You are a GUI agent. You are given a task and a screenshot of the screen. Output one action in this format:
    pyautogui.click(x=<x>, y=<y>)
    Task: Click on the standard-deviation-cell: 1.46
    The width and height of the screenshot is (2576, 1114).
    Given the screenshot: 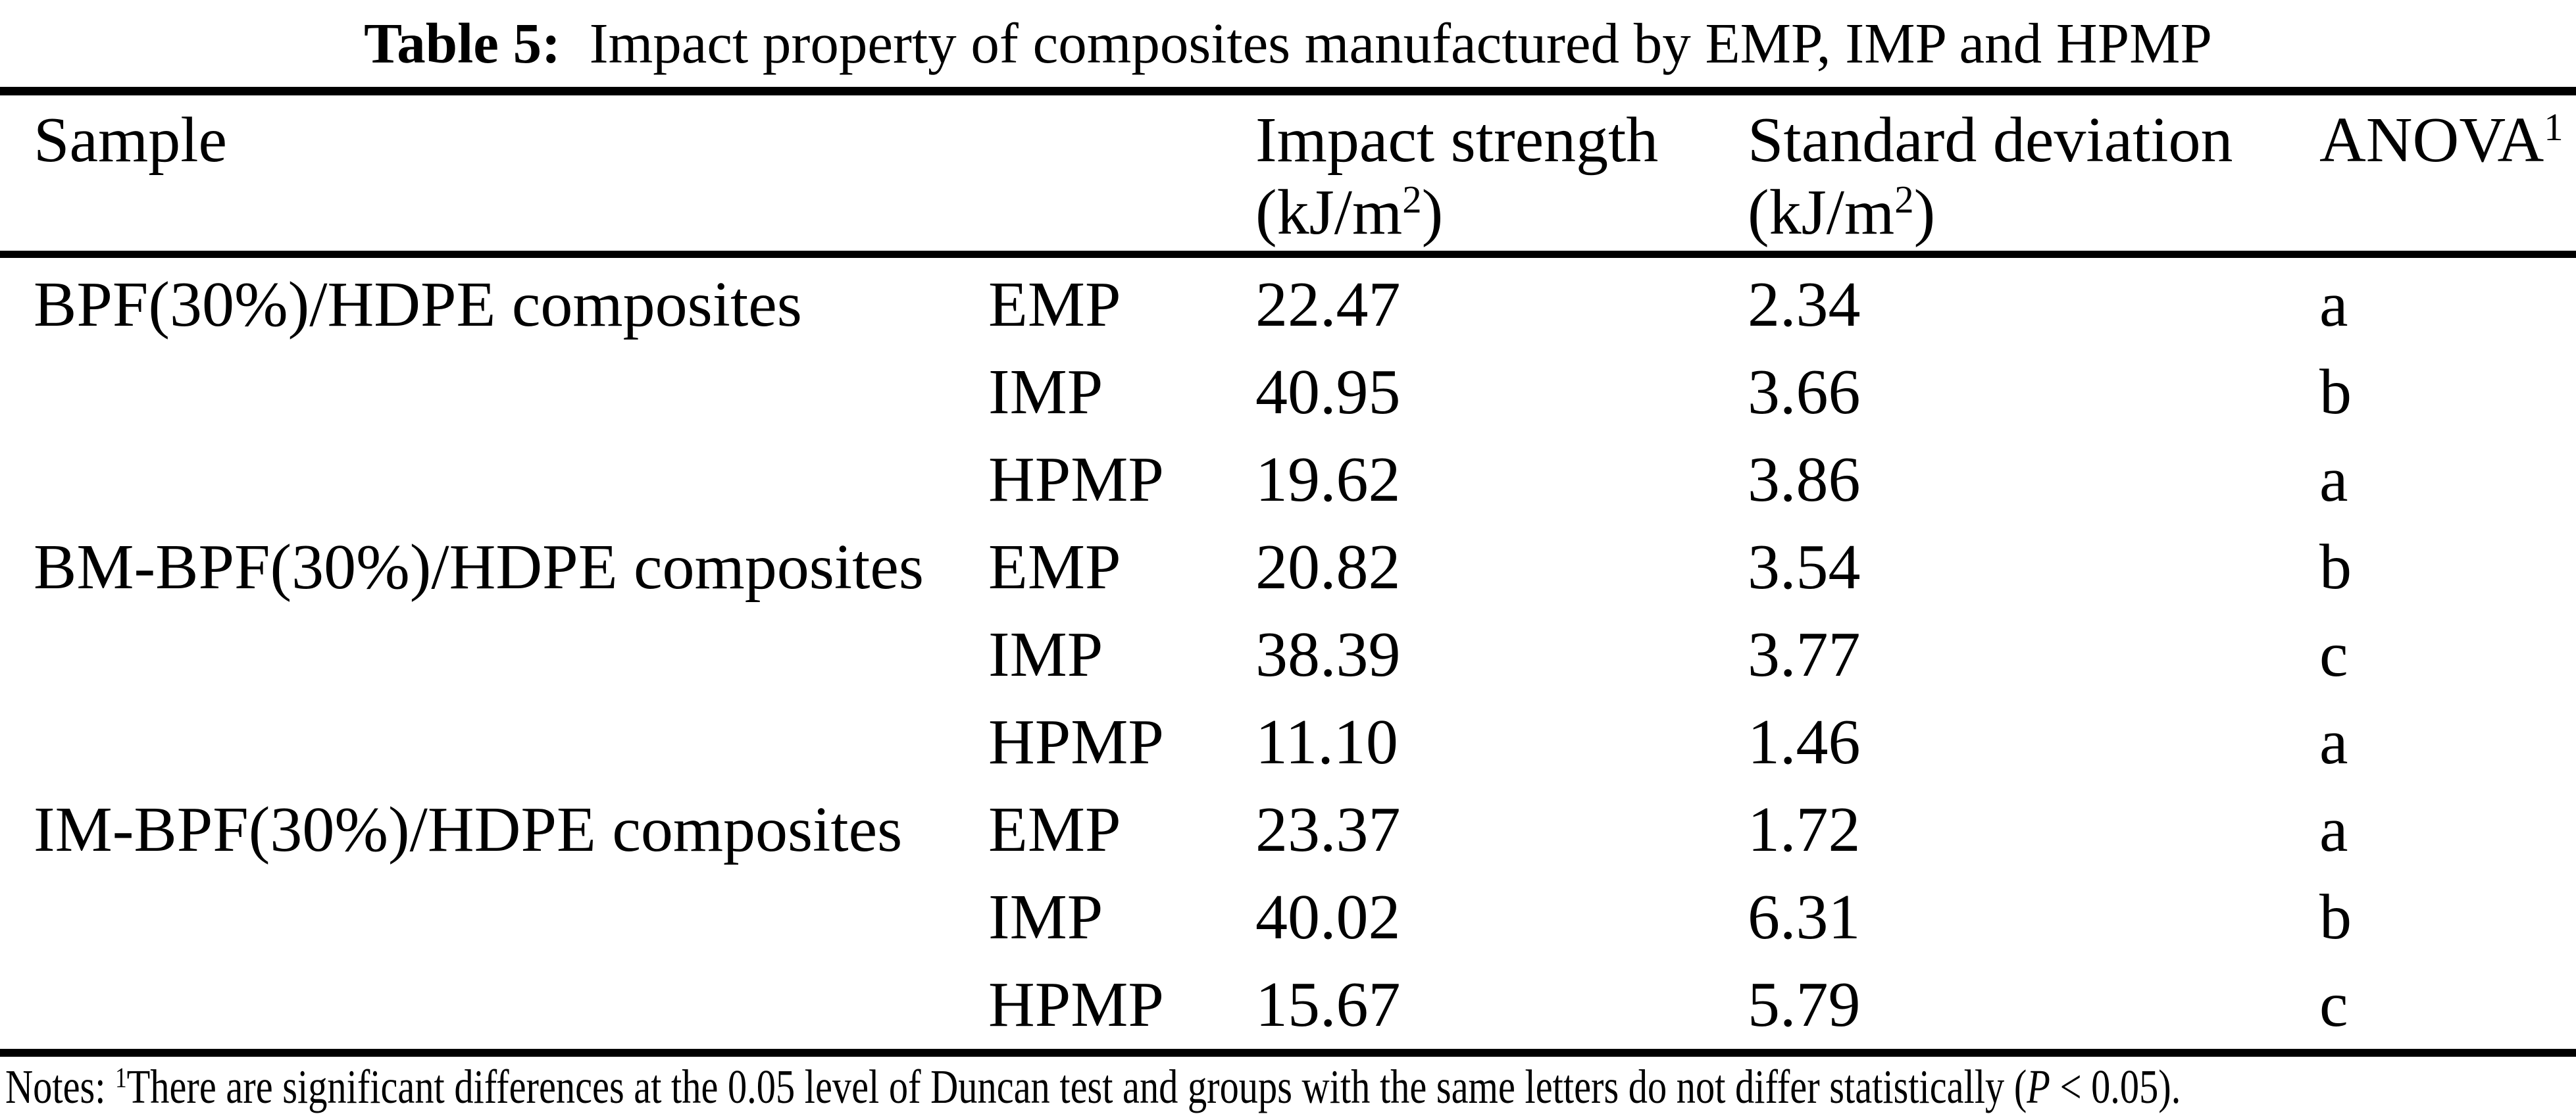 What is the action you would take?
    pyautogui.click(x=1804, y=743)
    